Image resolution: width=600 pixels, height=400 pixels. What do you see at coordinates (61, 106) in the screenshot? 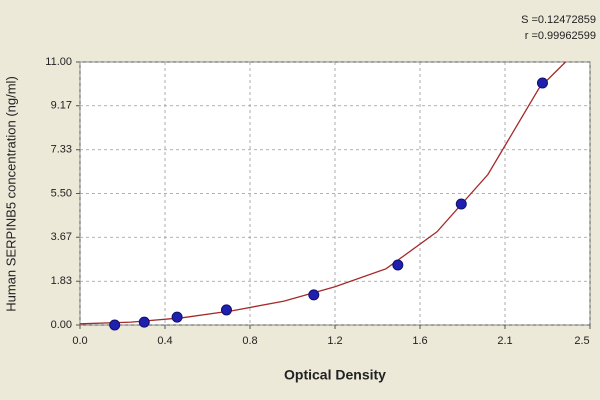
I see `y-tick-label: 9.17` at bounding box center [61, 106].